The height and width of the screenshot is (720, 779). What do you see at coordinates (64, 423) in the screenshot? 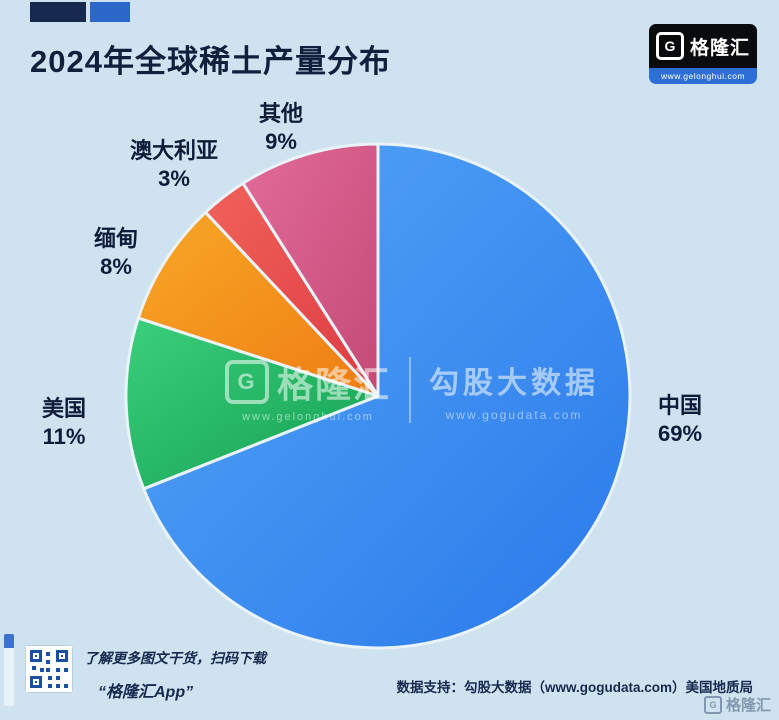
I see `pie-label-usa: 美国 11%` at bounding box center [64, 423].